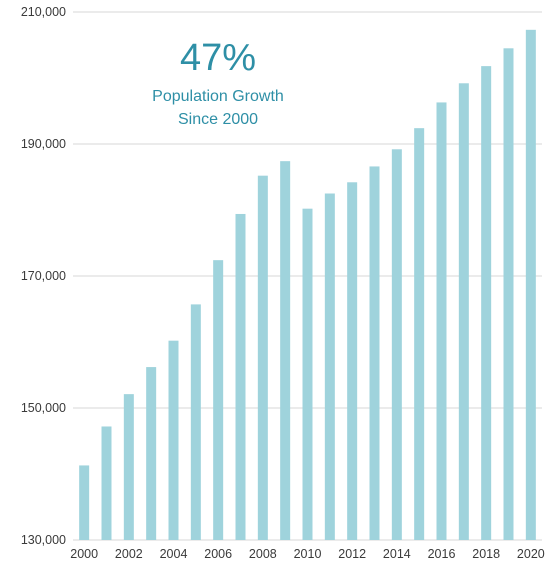 This screenshot has height=565, width=552. Describe the element at coordinates (397, 554) in the screenshot. I see `x-tick-label: 2014` at that location.